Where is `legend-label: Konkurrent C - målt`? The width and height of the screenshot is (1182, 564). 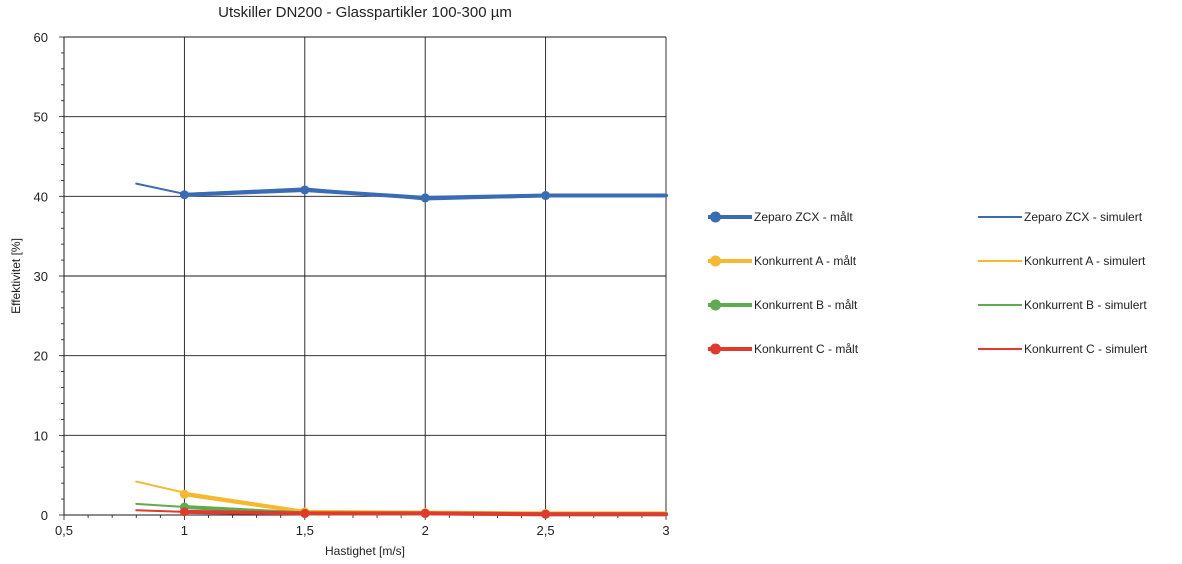 legend-label: Konkurrent C - målt is located at coordinates (806, 349).